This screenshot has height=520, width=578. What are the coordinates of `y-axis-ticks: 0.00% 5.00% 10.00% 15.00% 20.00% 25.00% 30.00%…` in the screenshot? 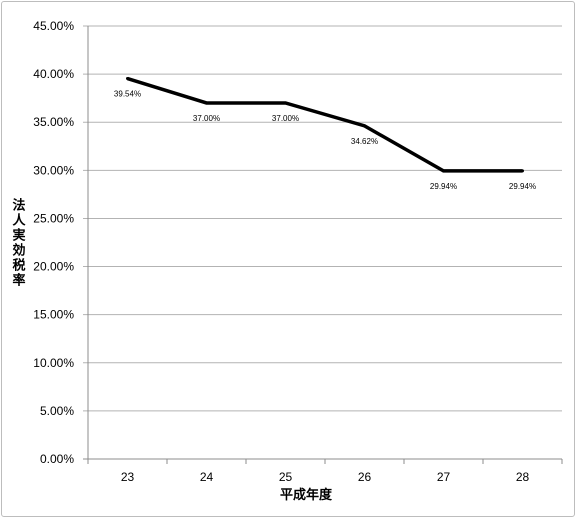 It's located at (53, 242).